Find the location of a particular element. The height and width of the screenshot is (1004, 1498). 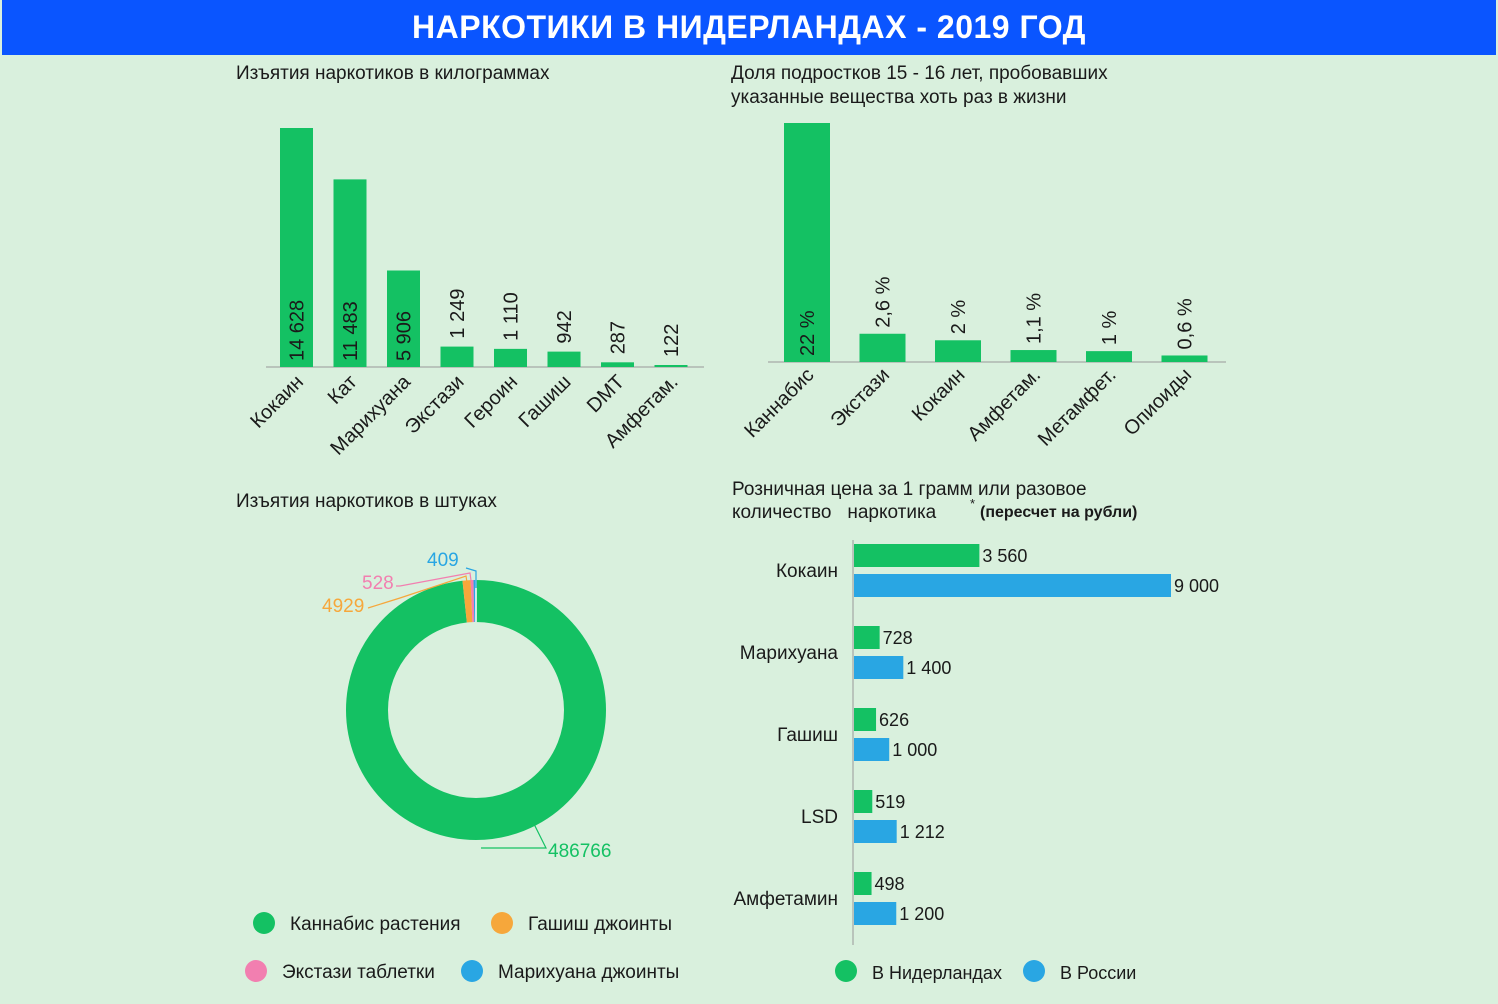

data-label: 2,6 % is located at coordinates (884, 301).